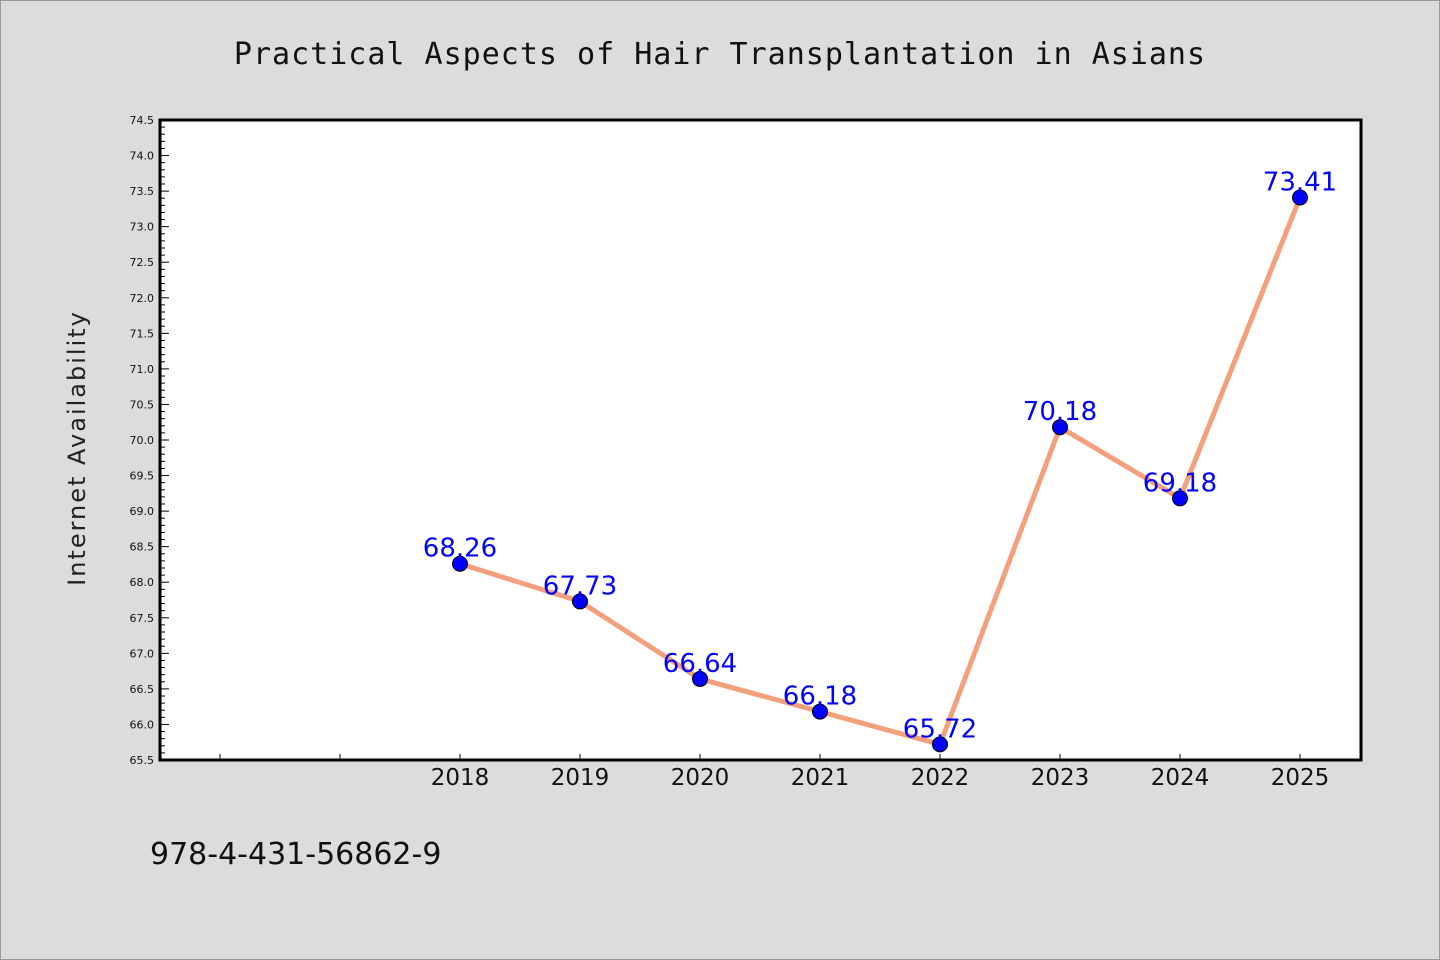 The width and height of the screenshot is (1440, 960). I want to click on data-point-label: 69.18, so click(1180, 483).